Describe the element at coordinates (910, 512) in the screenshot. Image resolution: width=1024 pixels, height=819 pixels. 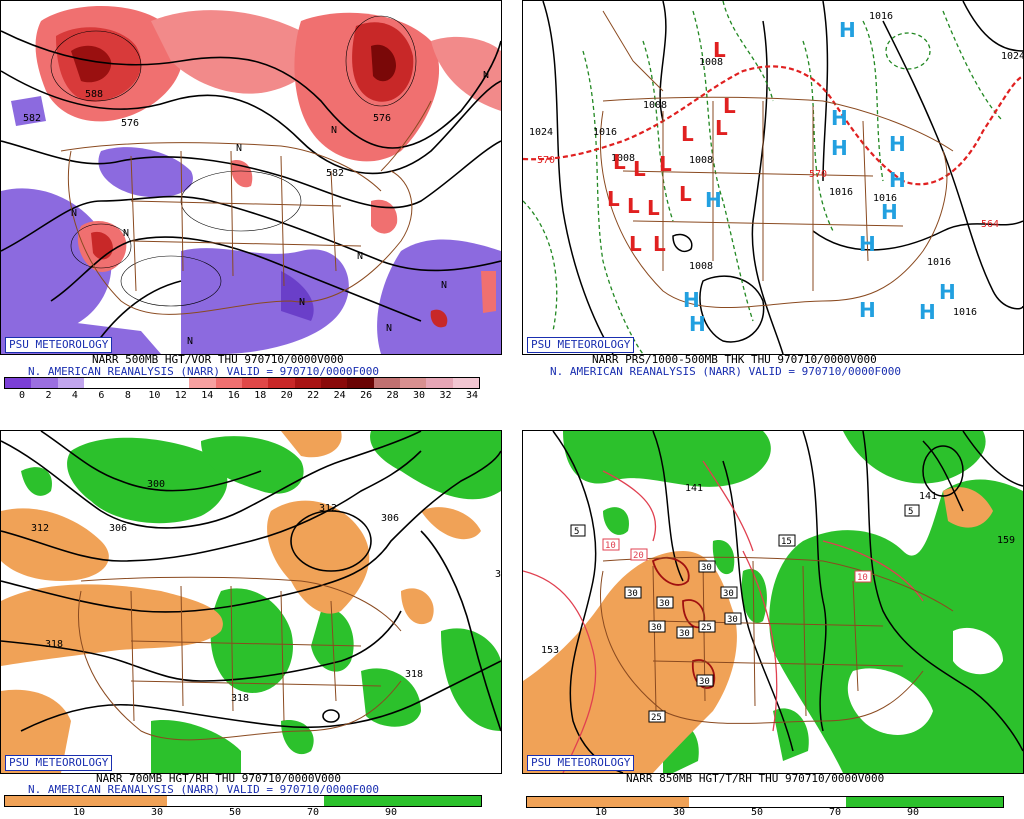
I see `temp-label: 5` at that location.